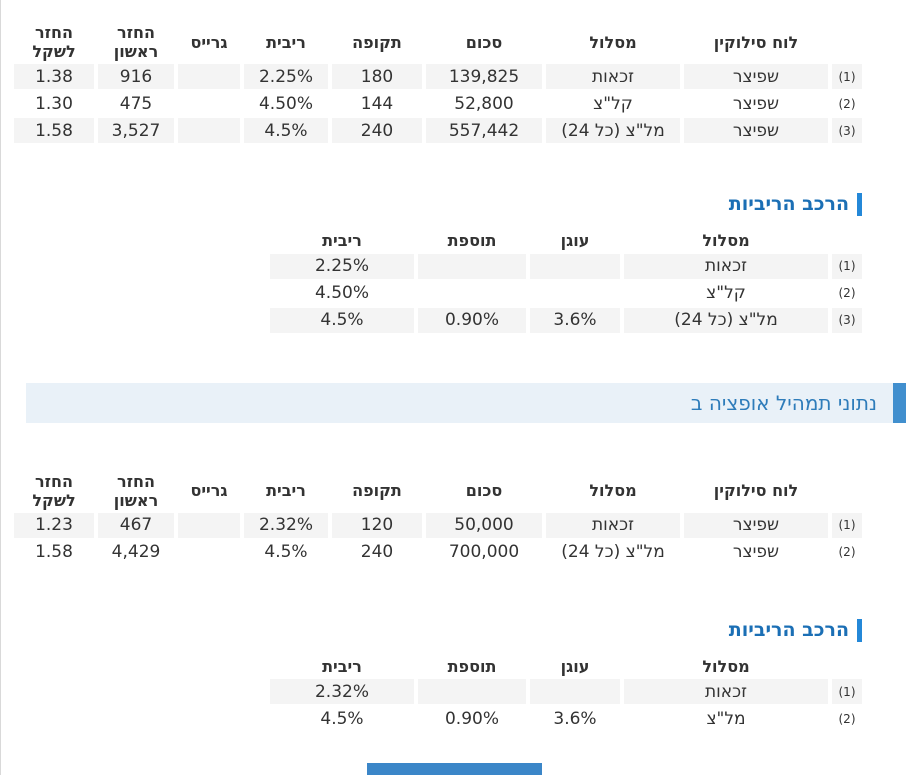 The height and width of the screenshot is (775, 906). I want to click on table-row: (2) מל"צ 3.6% 0.90% 4.5%, so click(566, 718).